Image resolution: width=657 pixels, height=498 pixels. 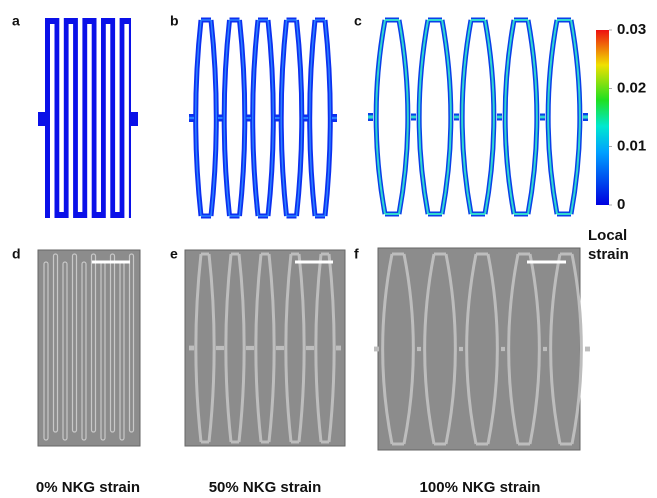 I want to click on caption: 50% NKG strain, so click(x=265, y=487).